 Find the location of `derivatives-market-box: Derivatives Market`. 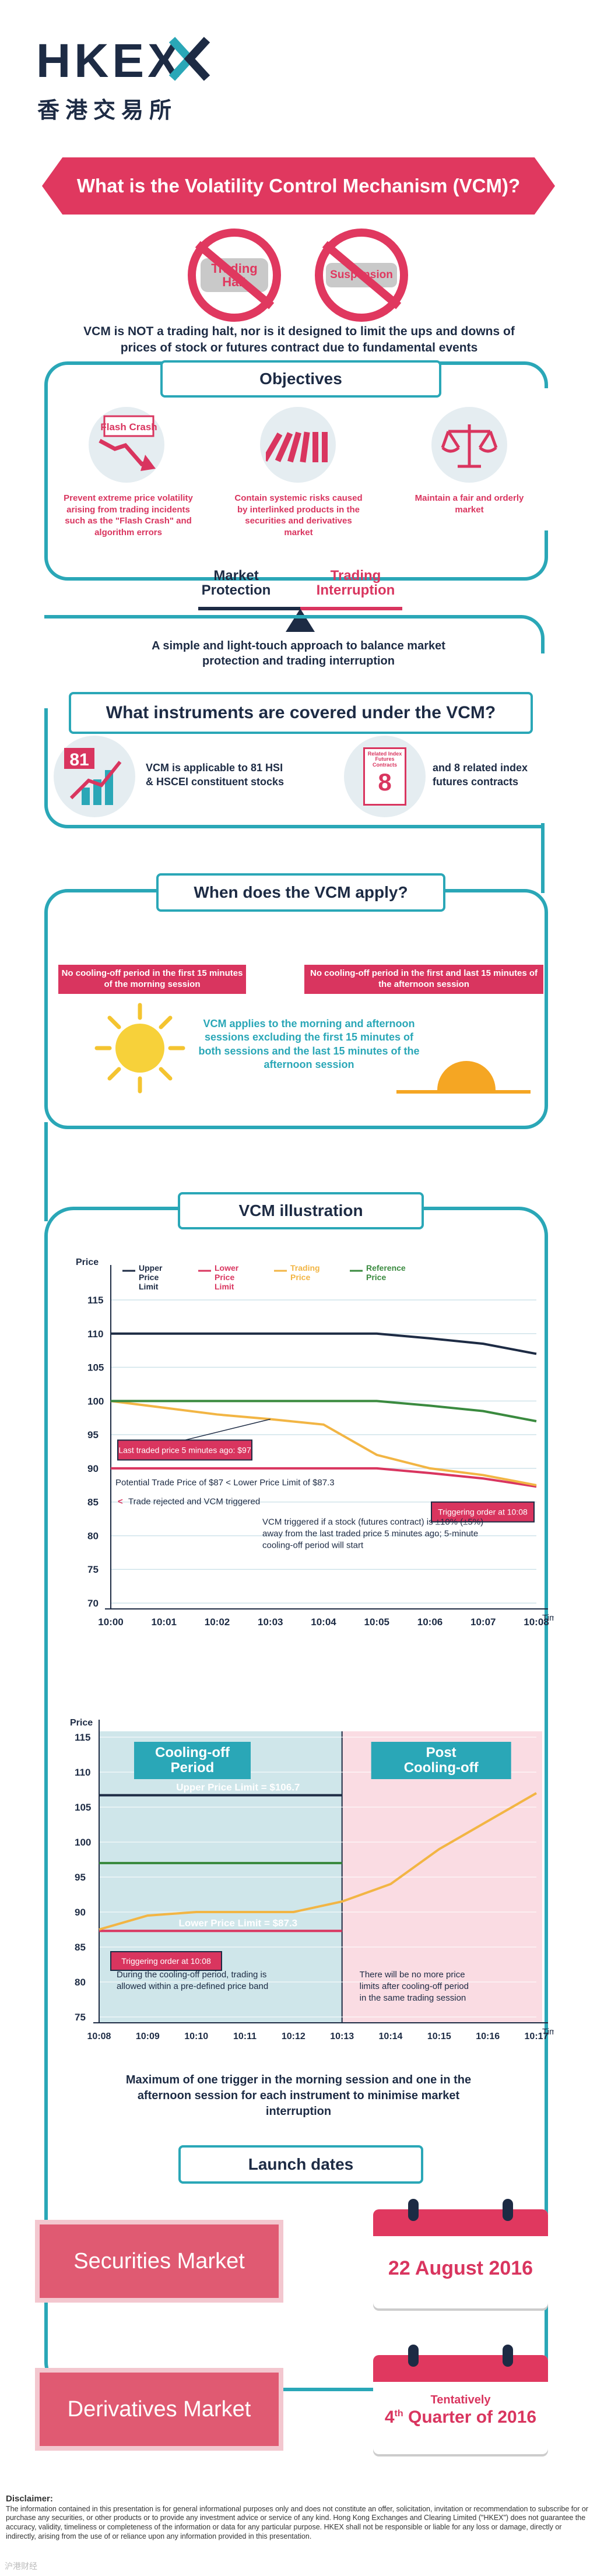

derivatives-market-box: Derivatives Market is located at coordinates (159, 2409).